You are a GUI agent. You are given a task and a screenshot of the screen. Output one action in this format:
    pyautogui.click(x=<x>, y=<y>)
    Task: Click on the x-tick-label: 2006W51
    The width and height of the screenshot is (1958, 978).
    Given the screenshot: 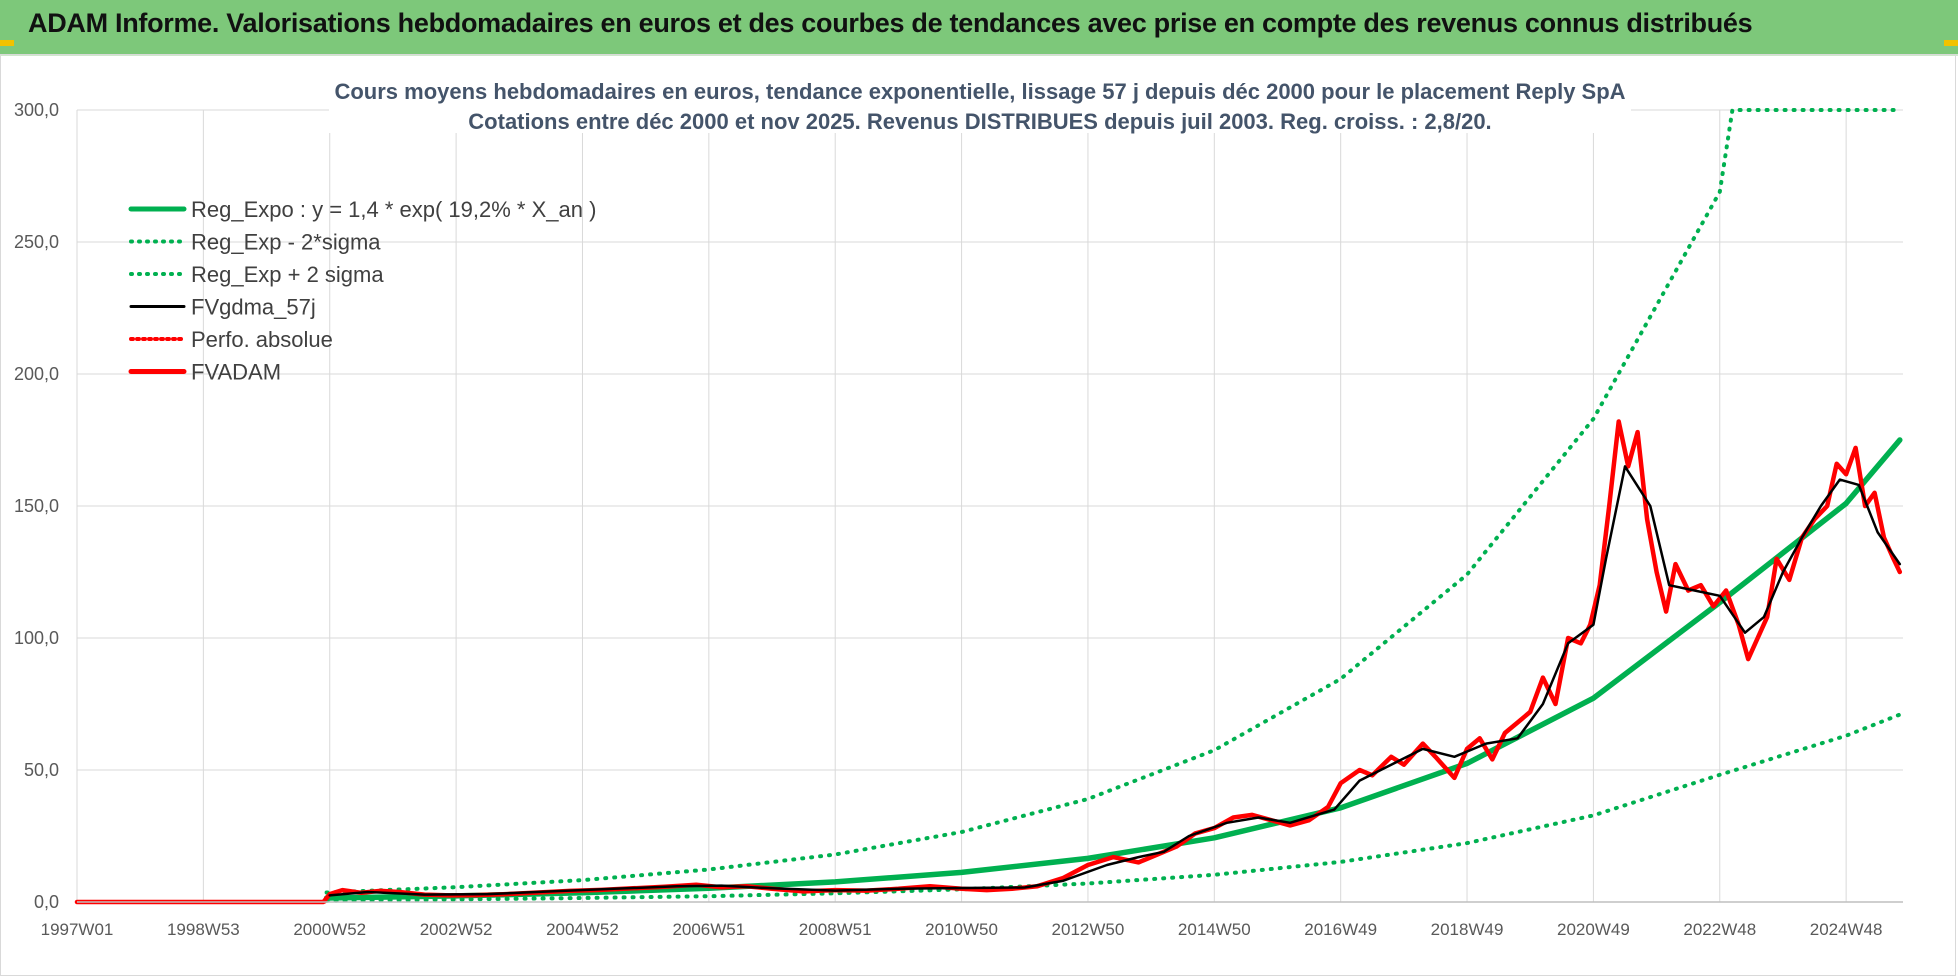 What is the action you would take?
    pyautogui.click(x=708, y=929)
    